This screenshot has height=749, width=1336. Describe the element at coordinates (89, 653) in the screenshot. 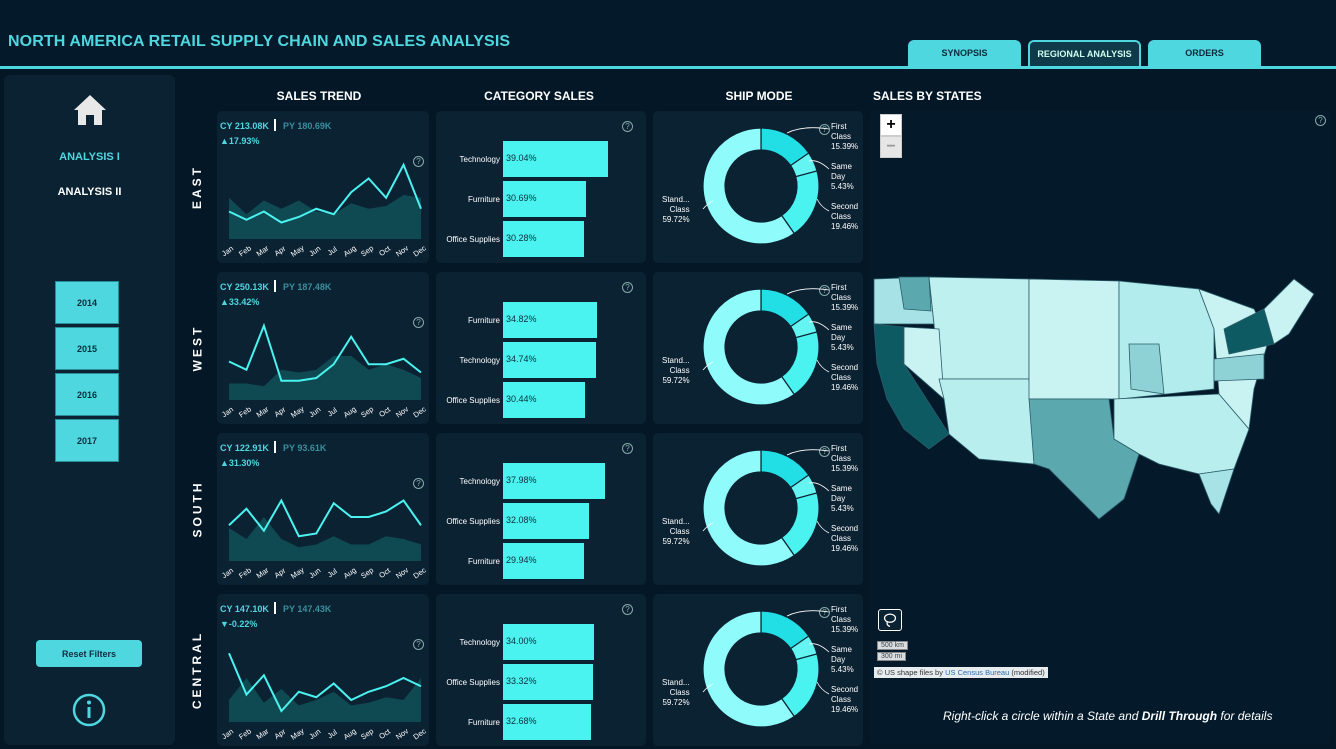

I see `reset-filters-button: Reset Filters` at that location.